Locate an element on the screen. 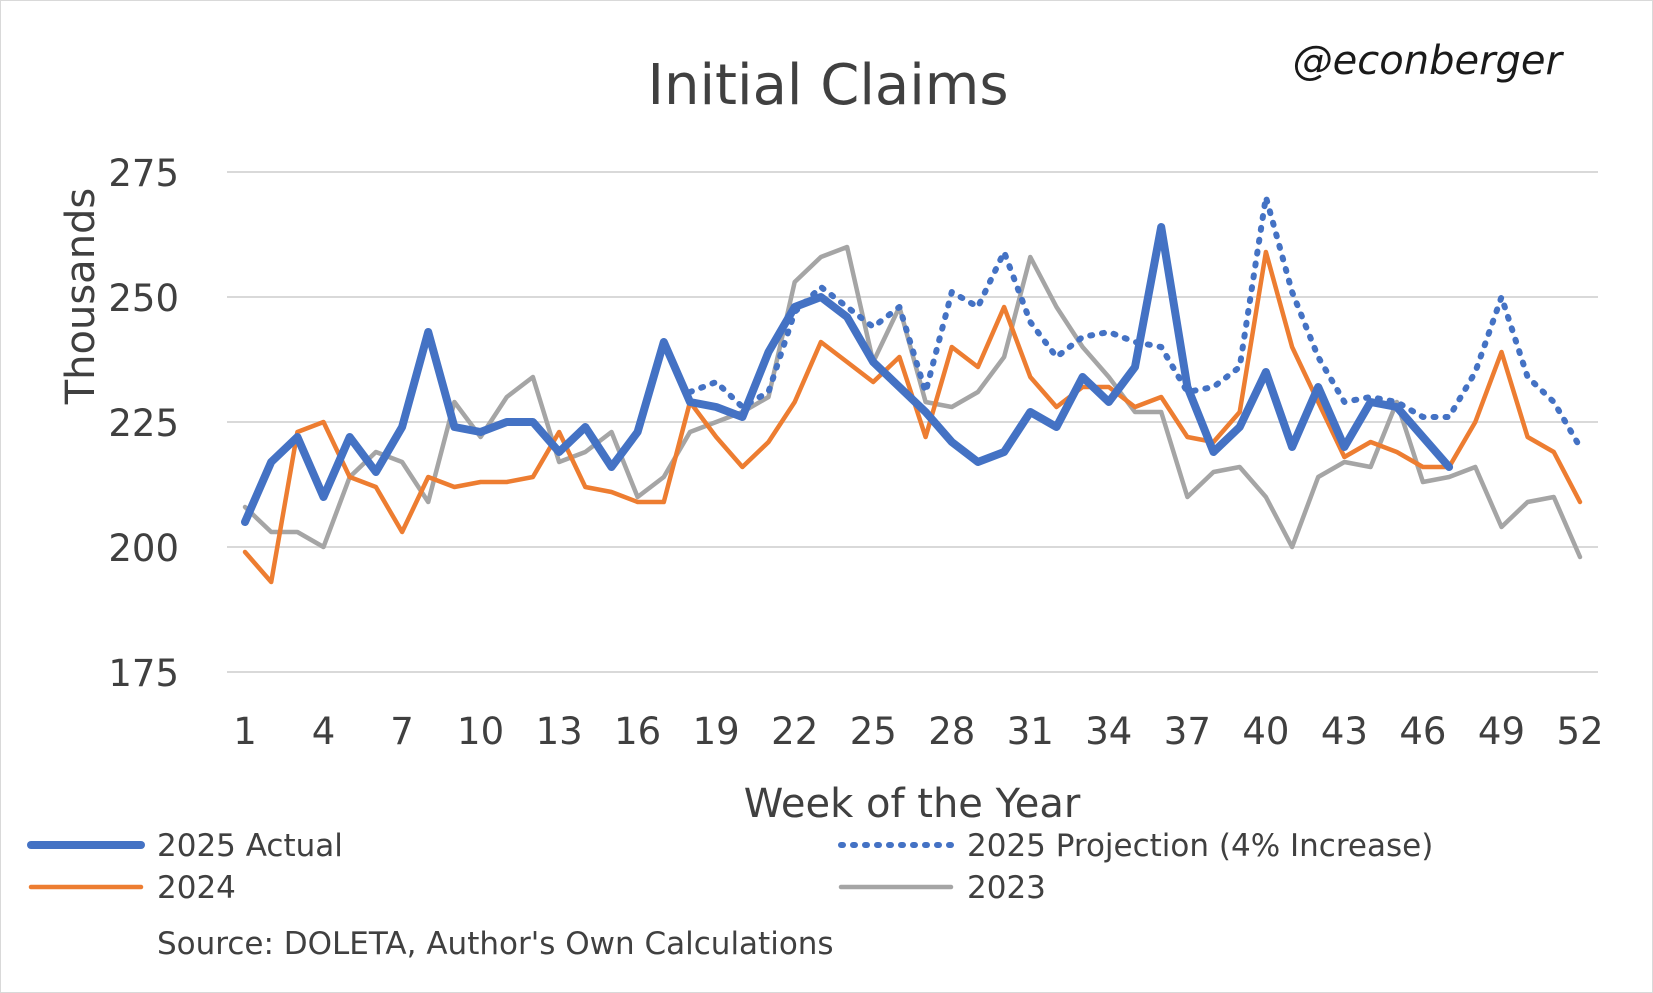  x-tick-label: 10 is located at coordinates (480, 731).